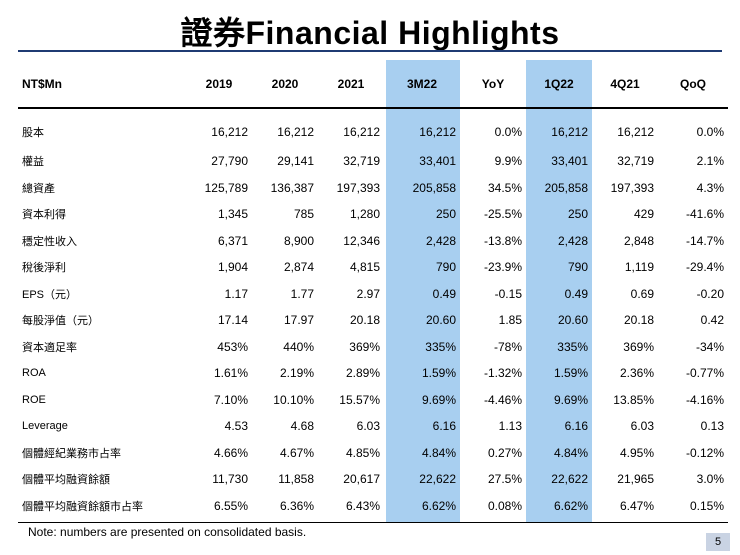 The height and width of the screenshot is (555, 740). Describe the element at coordinates (361, 479) in the screenshot. I see `table-cell: 20,617` at that location.